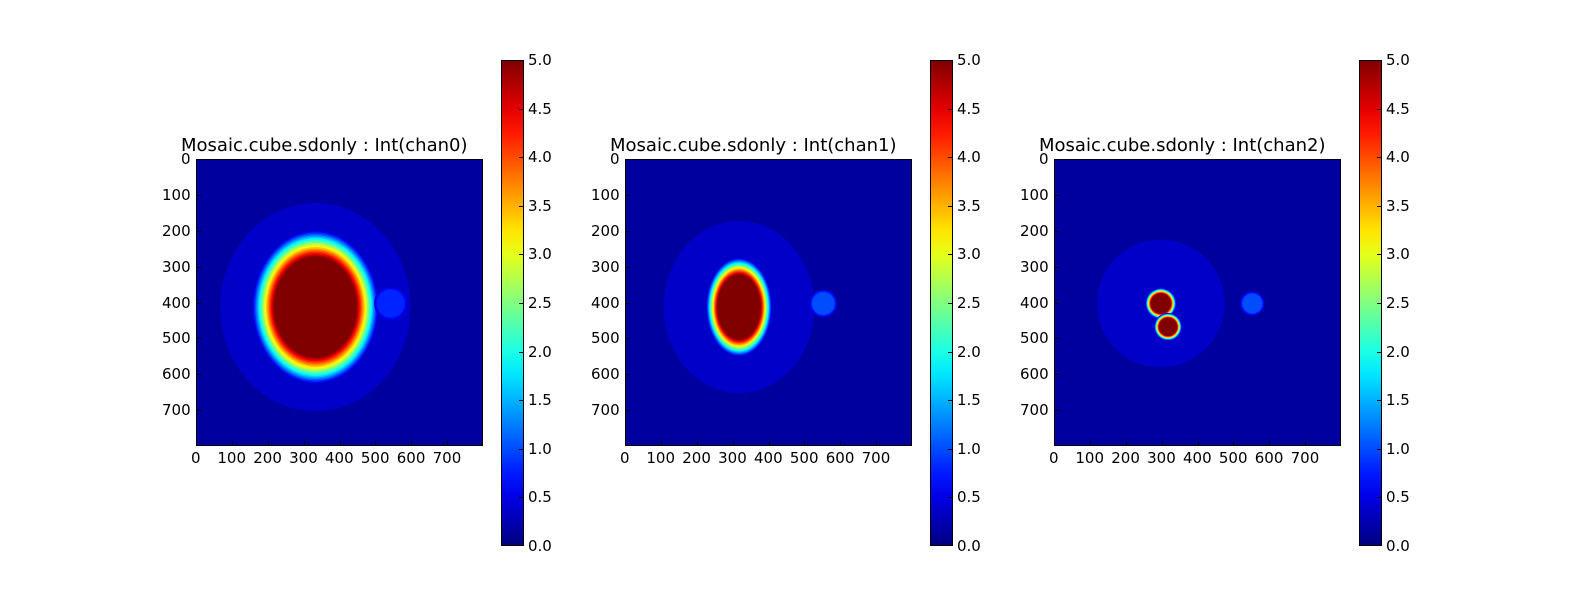  Describe the element at coordinates (324, 145) in the screenshot. I see `chart-title: Mosaic.cube.sdonly : Int(chan0)` at that location.